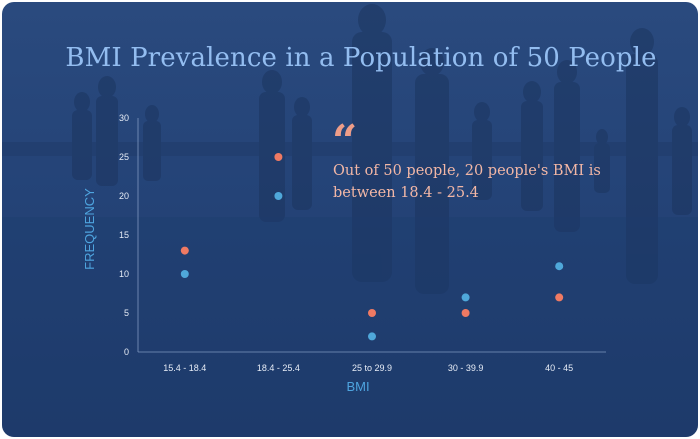  What do you see at coordinates (559, 368) in the screenshot?
I see `x-tick-label: 40 - 45` at bounding box center [559, 368].